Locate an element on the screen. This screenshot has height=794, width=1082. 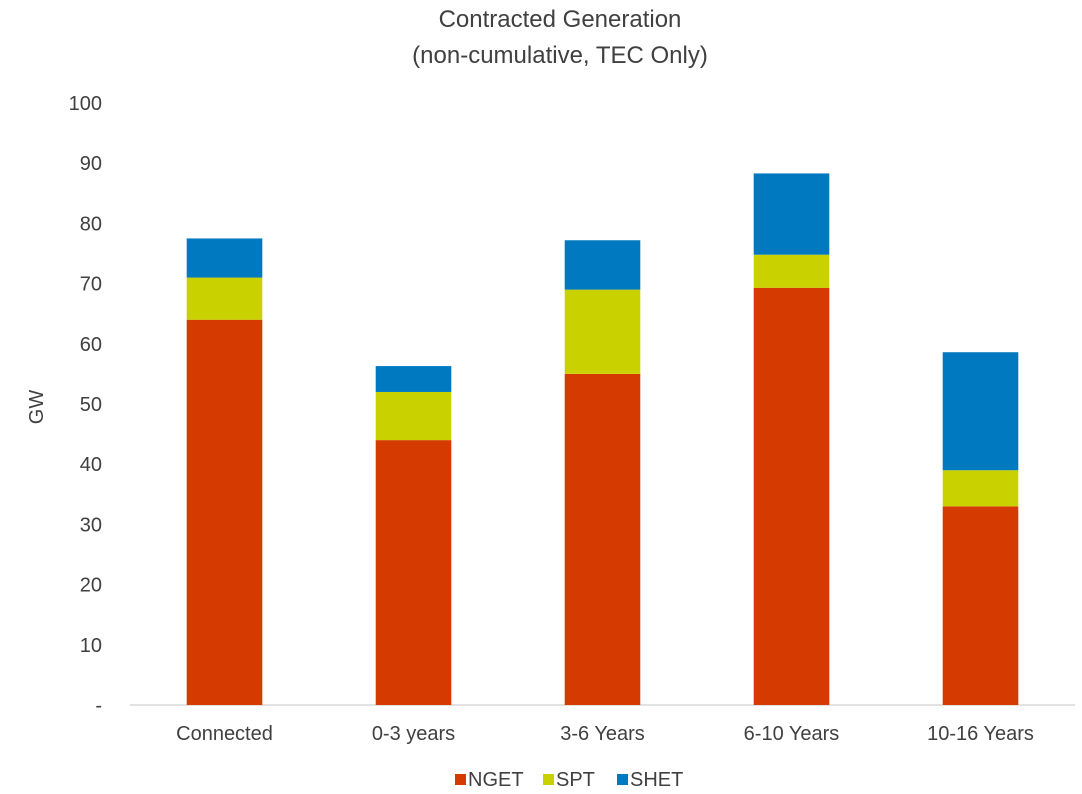
y-tick-label: 60 is located at coordinates (91, 345).